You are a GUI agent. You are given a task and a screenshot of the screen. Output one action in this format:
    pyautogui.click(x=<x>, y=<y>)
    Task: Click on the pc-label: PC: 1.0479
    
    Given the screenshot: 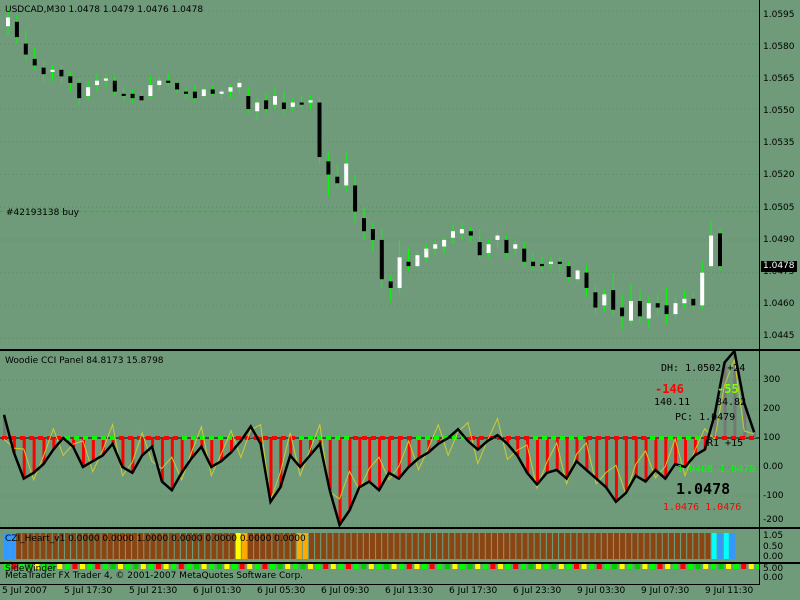 What is the action you would take?
    pyautogui.click(x=705, y=417)
    